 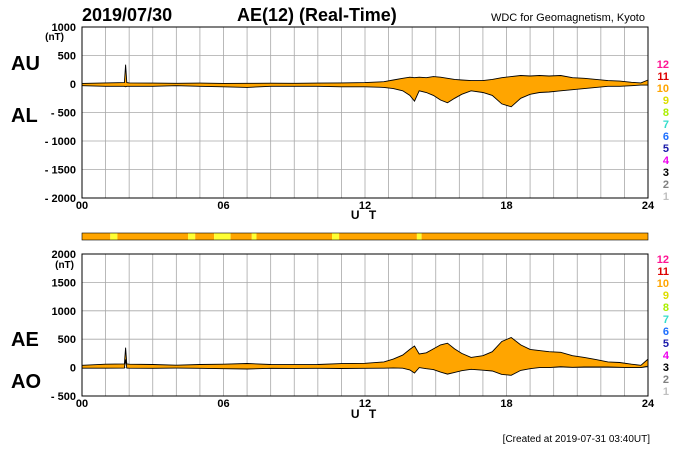 I want to click on series-line-au, so click(x=365, y=74).